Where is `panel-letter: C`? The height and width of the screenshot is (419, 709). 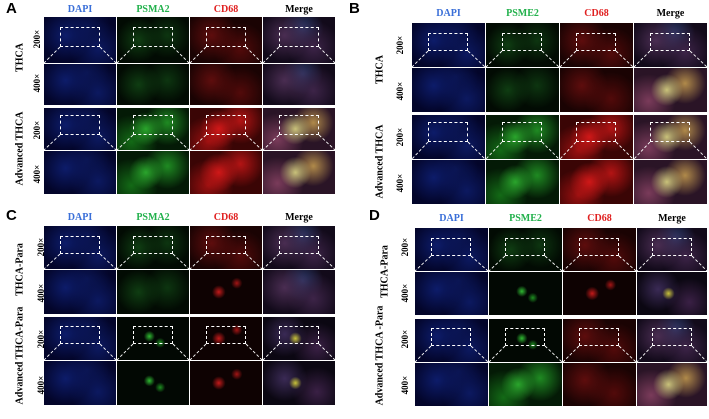
panel-letter: C is located at coordinates (11, 215).